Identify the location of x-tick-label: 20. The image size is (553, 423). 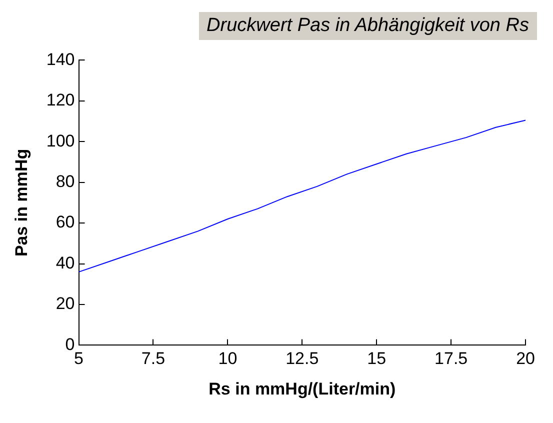
(526, 358).